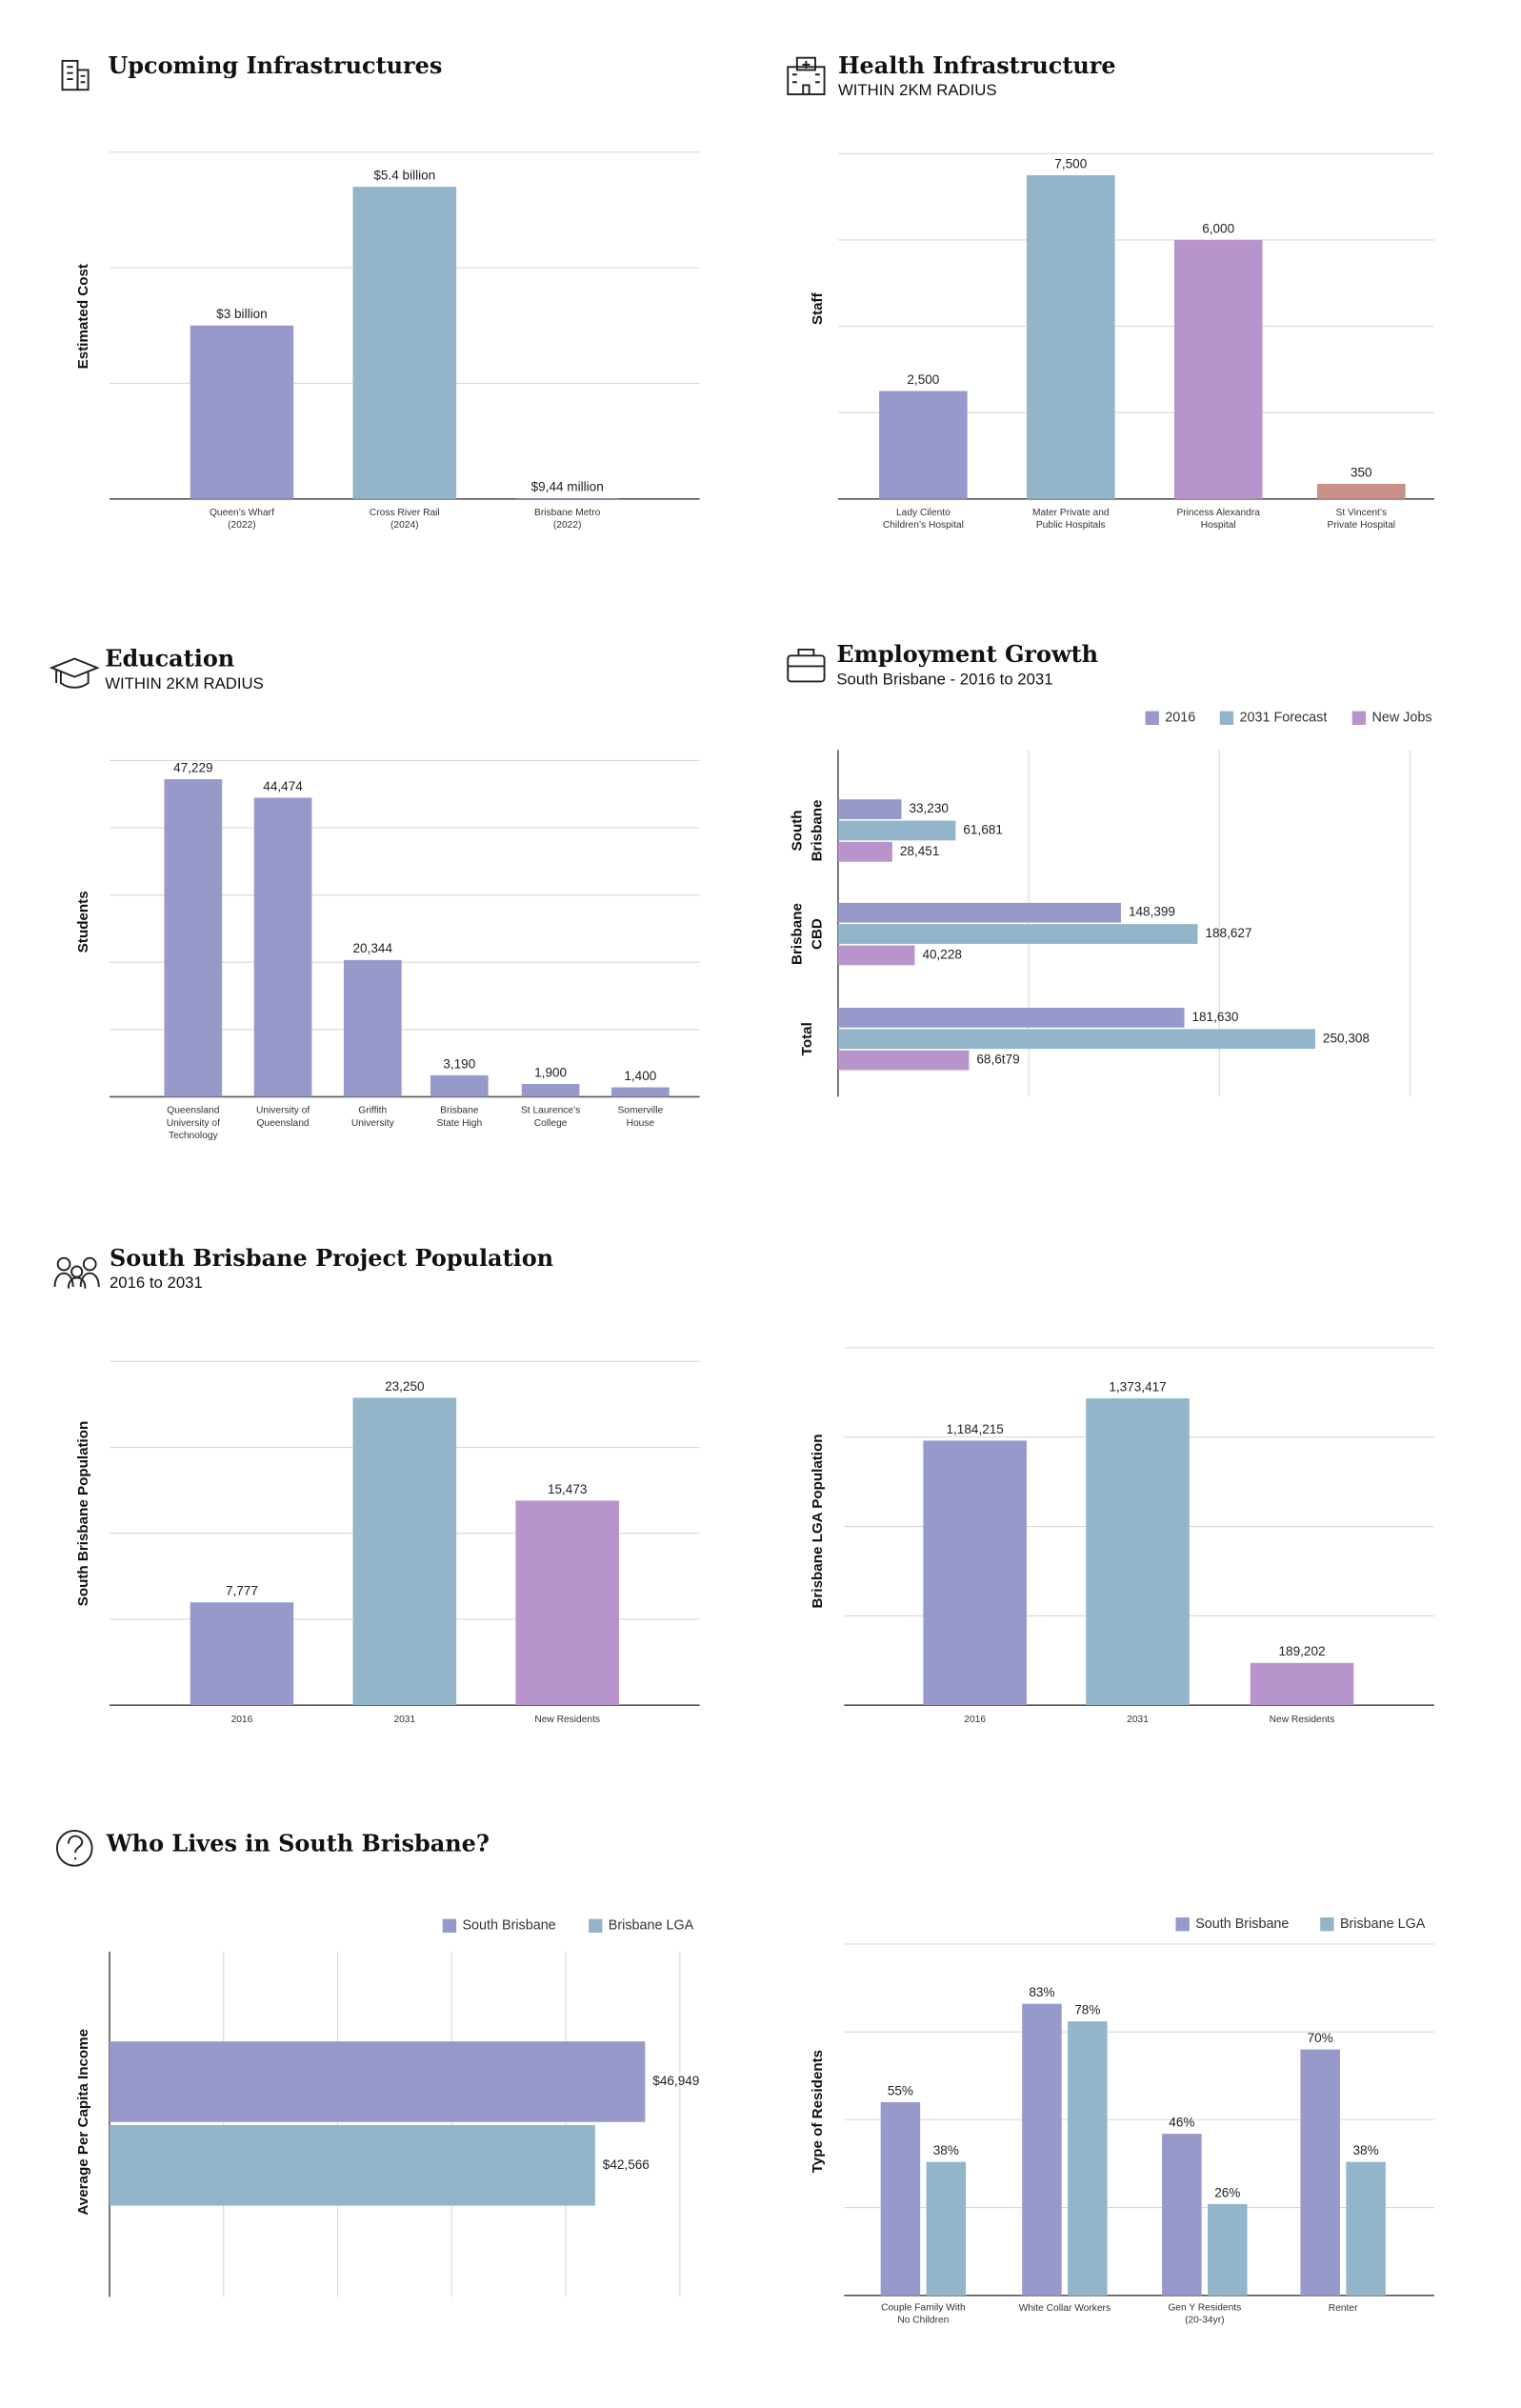 This screenshot has width=1521, height=2408. I want to click on category-label: Somerville House, so click(640, 1117).